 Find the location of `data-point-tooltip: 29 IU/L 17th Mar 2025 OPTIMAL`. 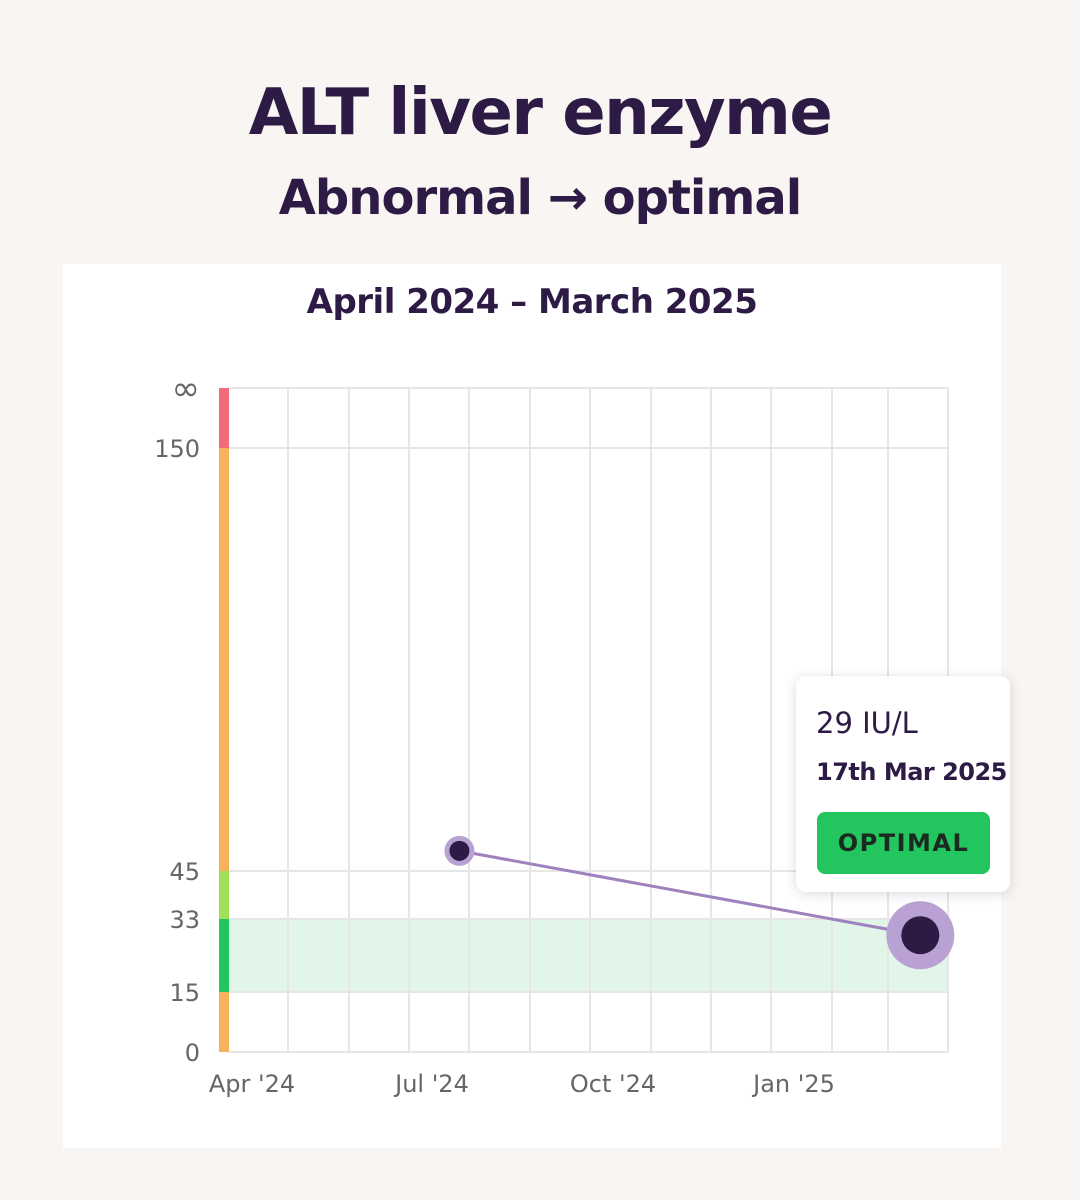

data-point-tooltip: 29 IU/L 17th Mar 2025 OPTIMAL is located at coordinates (903, 784).